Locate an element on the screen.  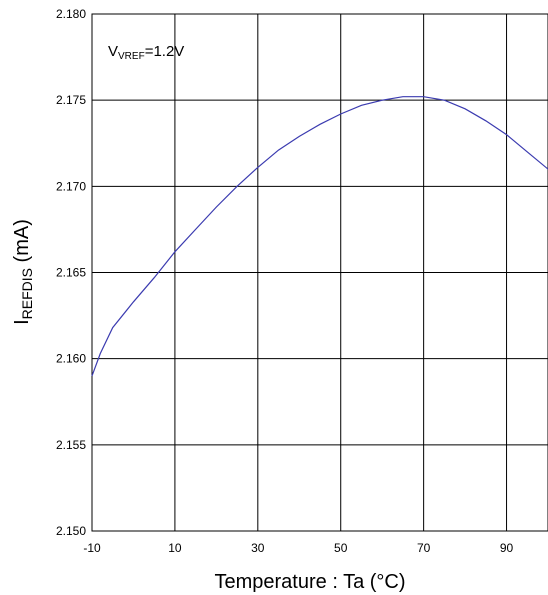
x-axis-title: Temperature : Ta (°C) is located at coordinates (309, 582).